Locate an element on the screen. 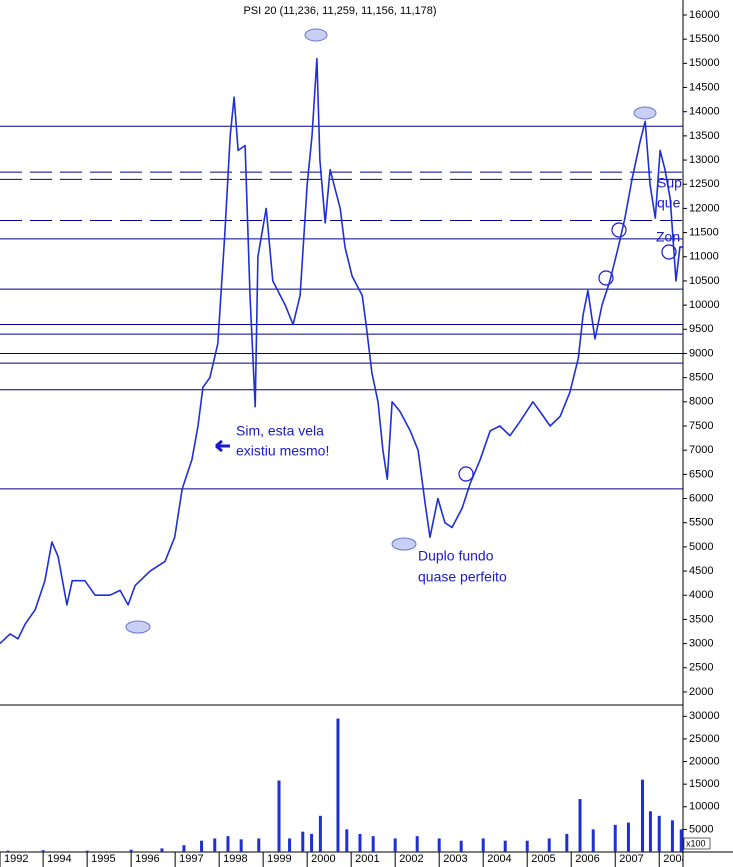  x-tick-label: 2001 is located at coordinates (367, 859).